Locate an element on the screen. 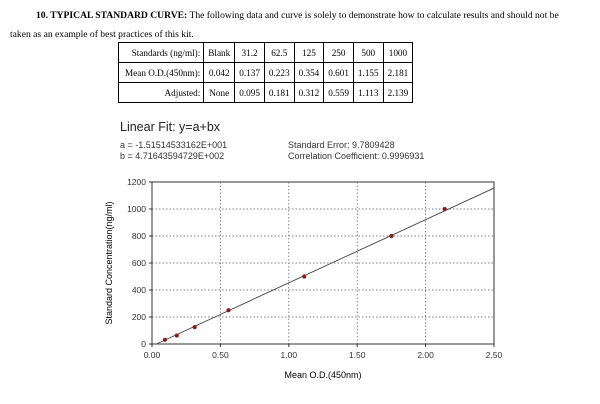 This screenshot has width=600, height=404. x-tick-label: 1.50 is located at coordinates (357, 355).